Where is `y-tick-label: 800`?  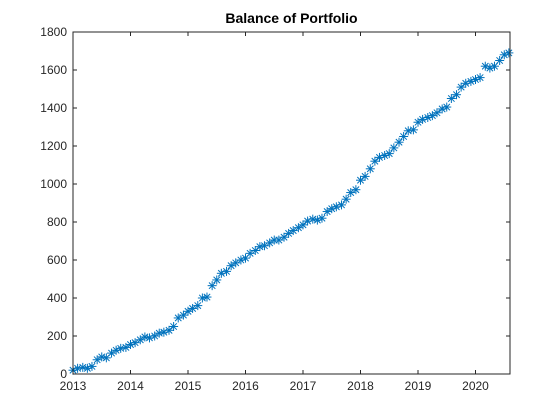
y-tick-label: 800 is located at coordinates (57, 222).